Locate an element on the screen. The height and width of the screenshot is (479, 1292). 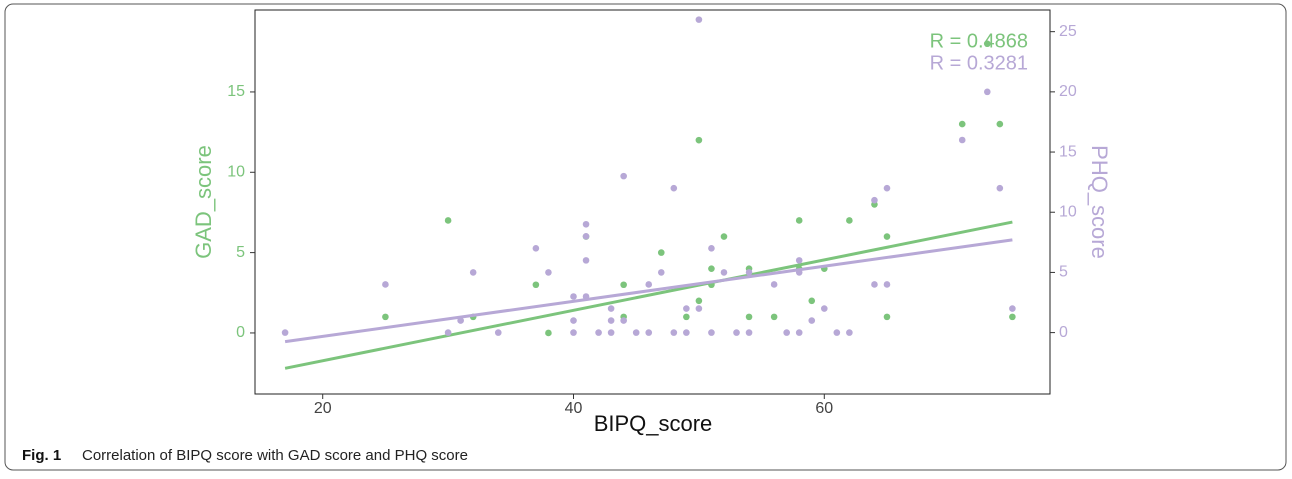
x-tick-label: 60 is located at coordinates (824, 408).